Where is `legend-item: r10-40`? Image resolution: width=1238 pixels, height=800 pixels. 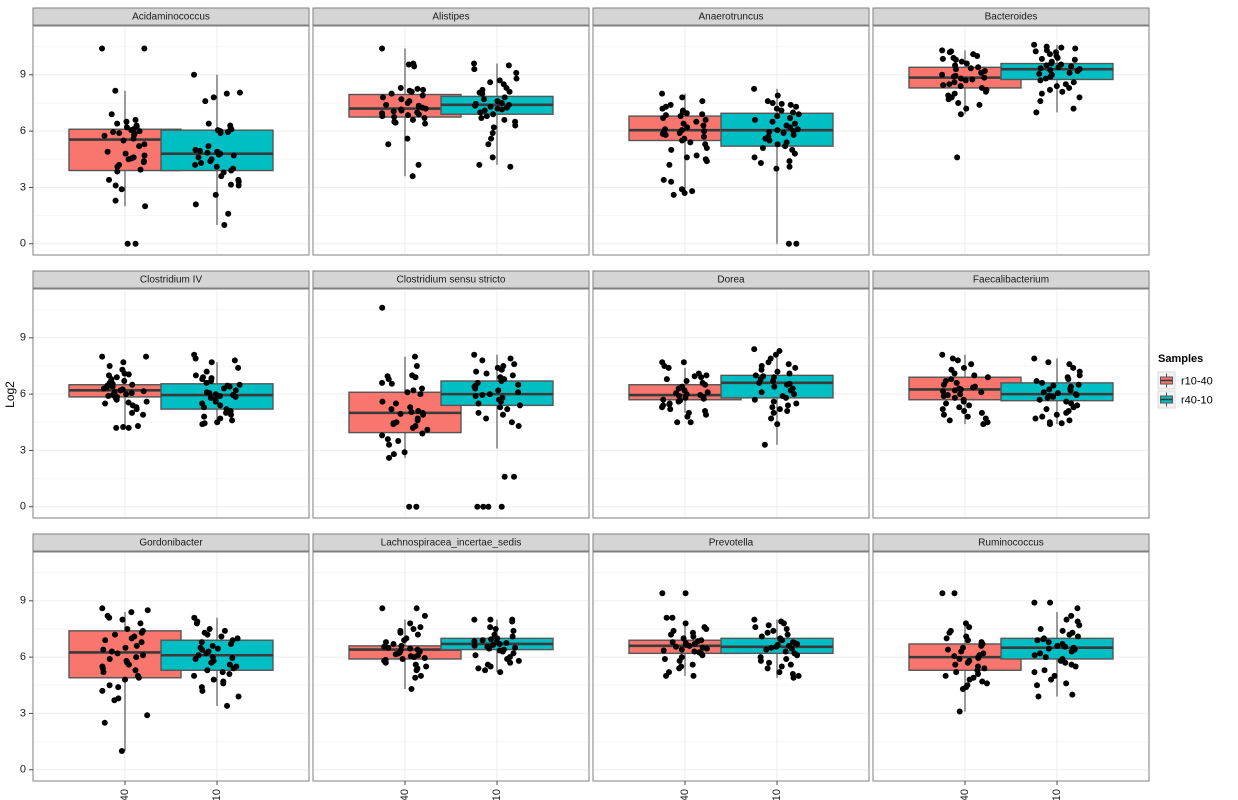 legend-item: r10-40 is located at coordinates (1185, 380).